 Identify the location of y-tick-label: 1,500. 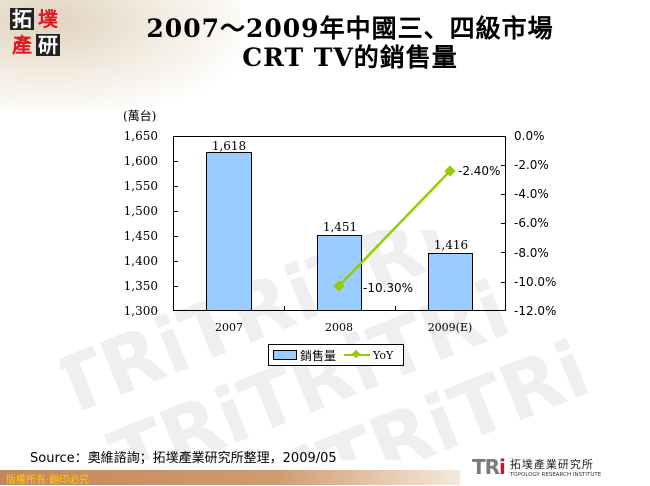
(140, 211).